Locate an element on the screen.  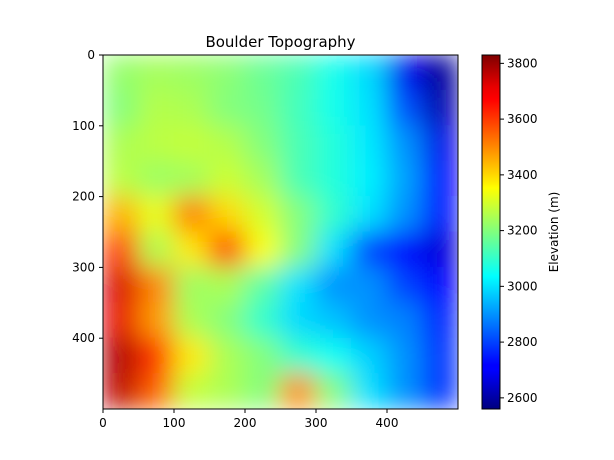
chart-title: Boulder Topography is located at coordinates (280, 42).